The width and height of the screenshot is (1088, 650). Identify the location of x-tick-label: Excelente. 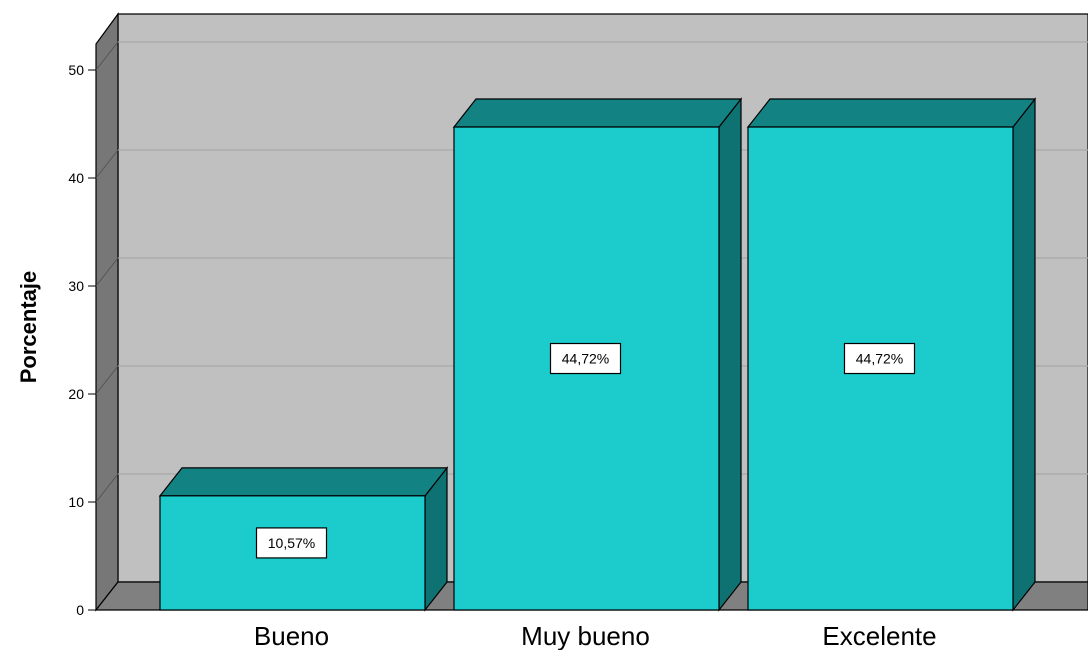
(879, 635).